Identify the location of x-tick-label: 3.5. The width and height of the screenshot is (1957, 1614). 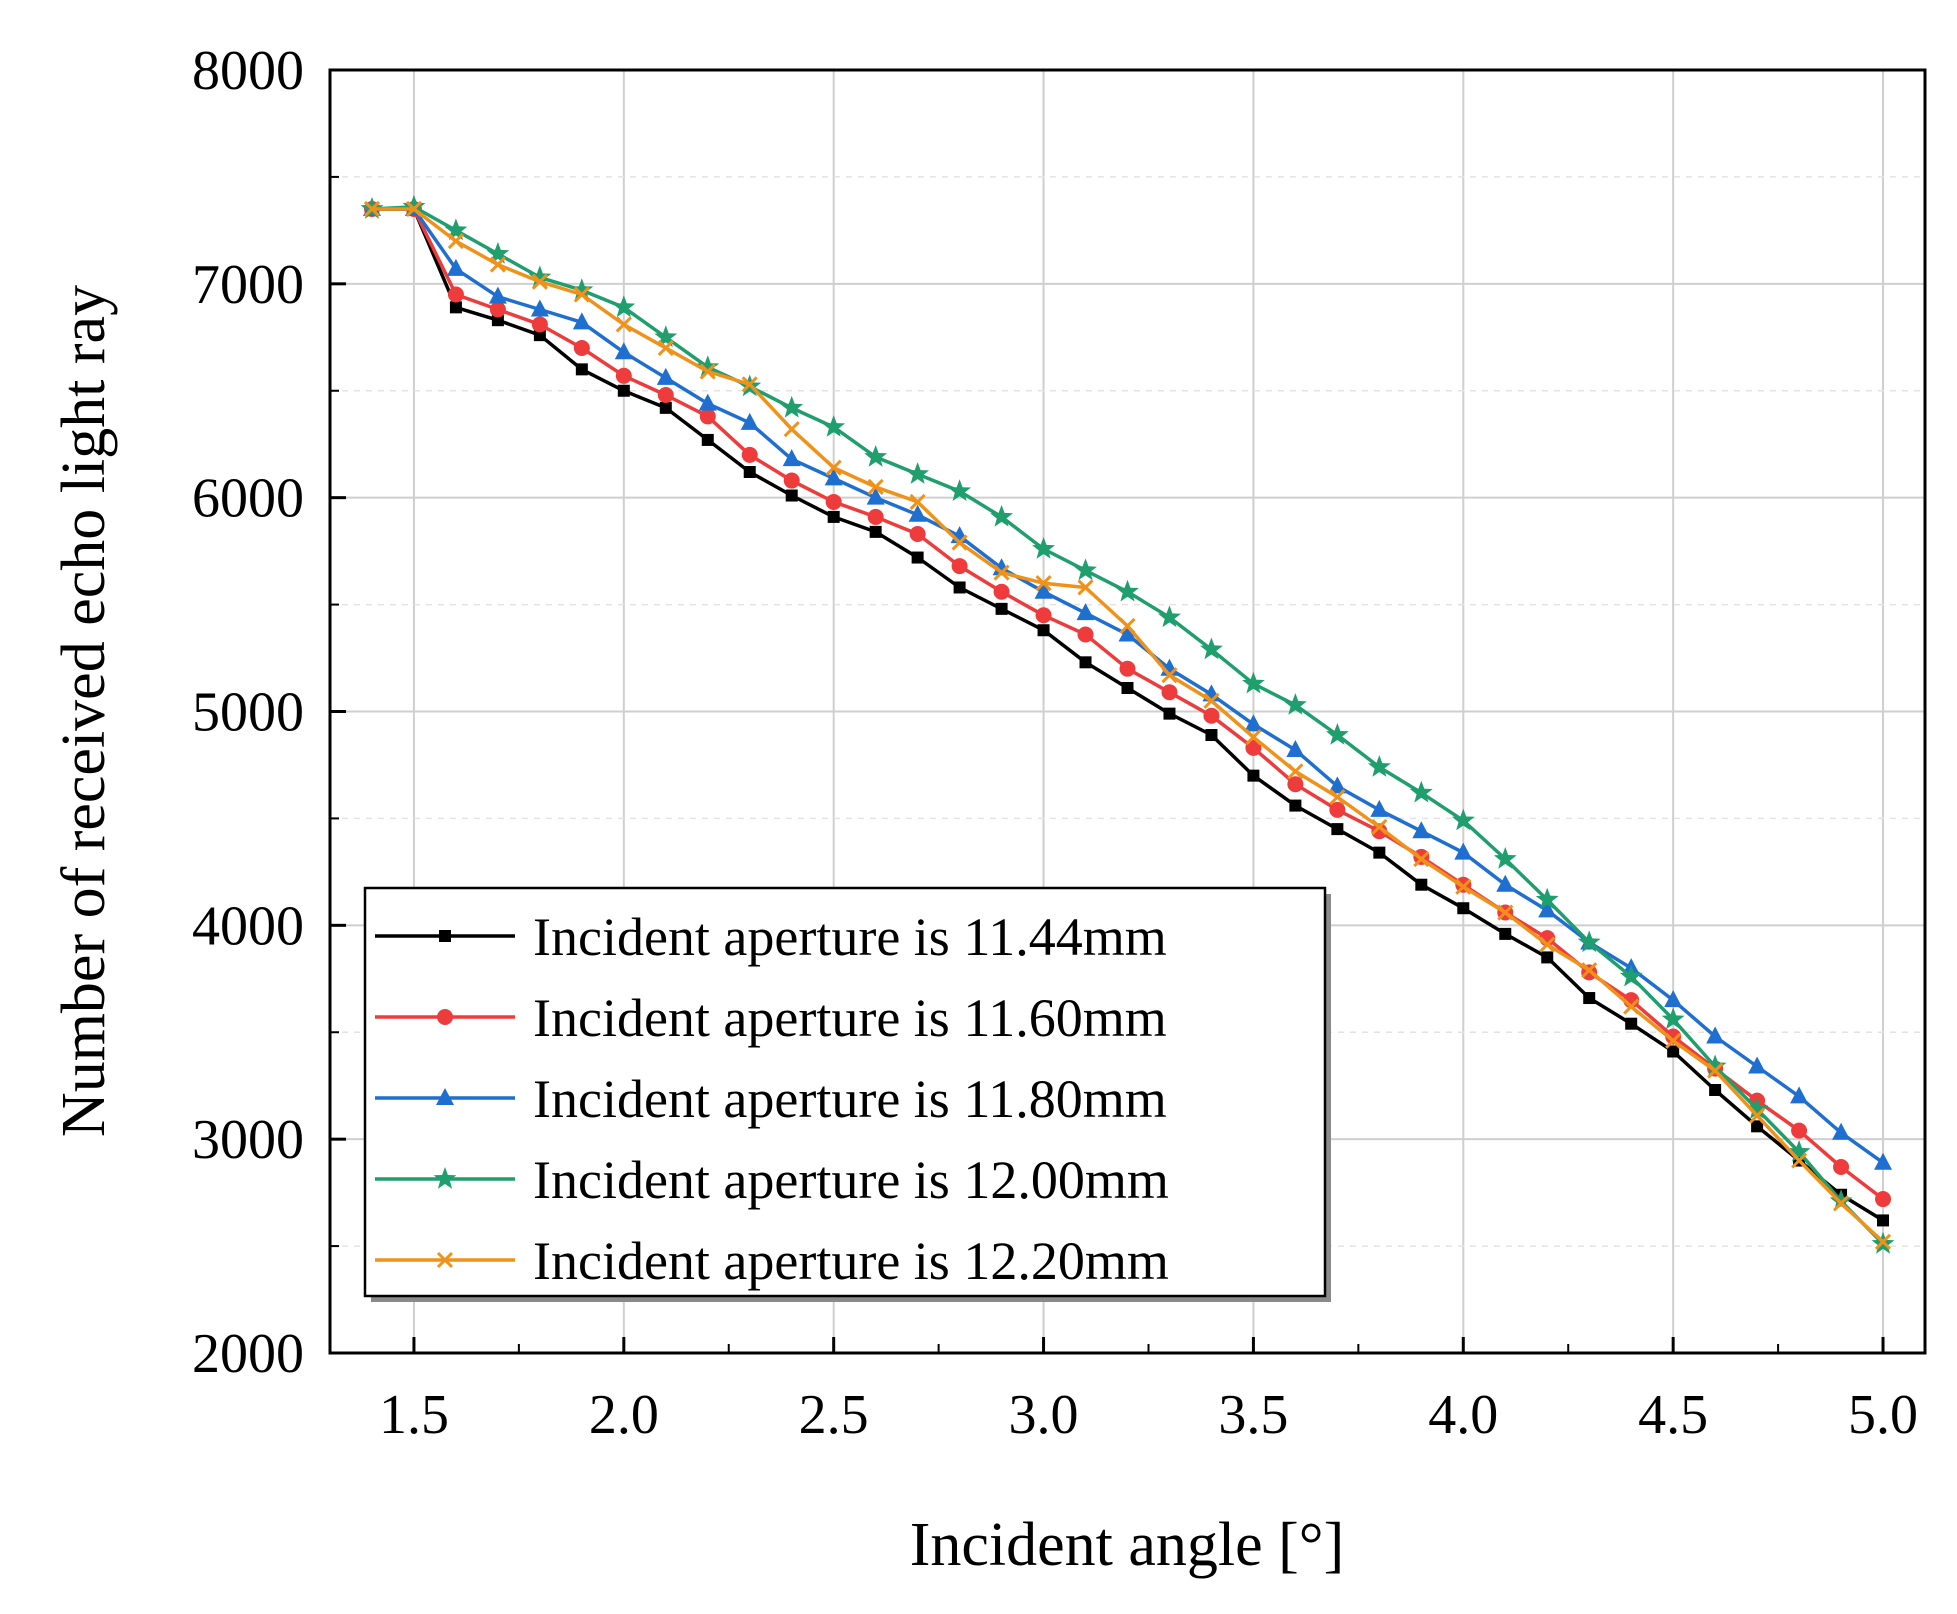
(1253, 1415).